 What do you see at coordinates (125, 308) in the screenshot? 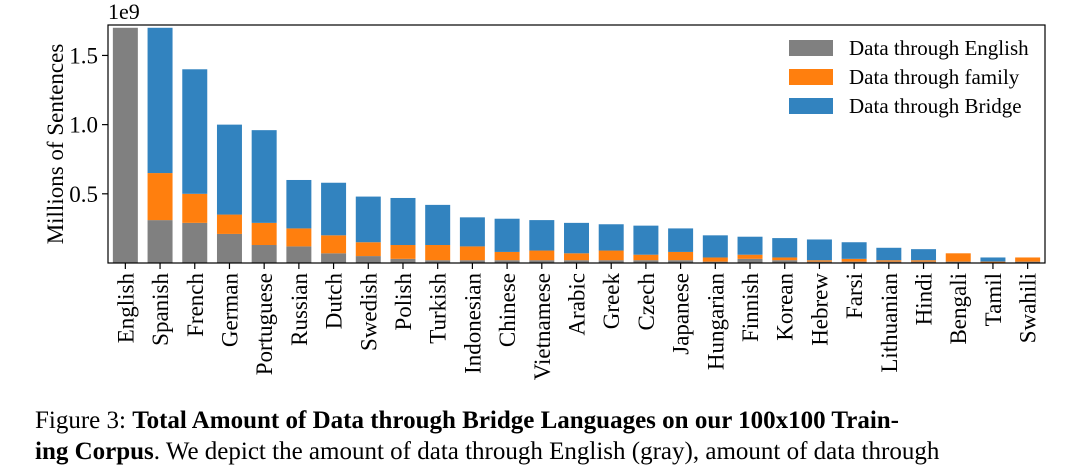
I see `x-tick-label-english: English` at bounding box center [125, 308].